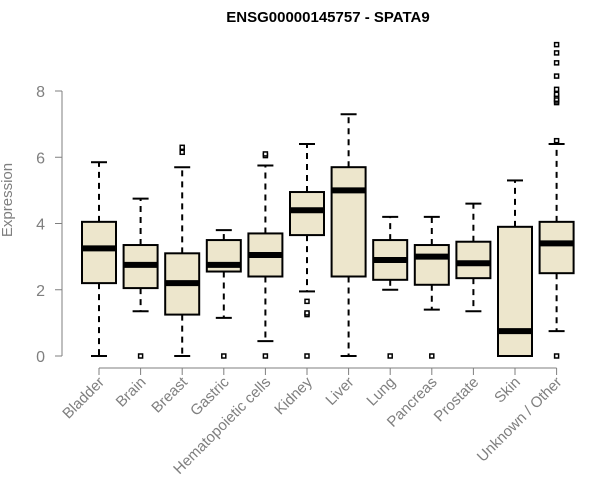 The height and width of the screenshot is (500, 600). What do you see at coordinates (40, 225) in the screenshot?
I see `y-tick-label: 4` at bounding box center [40, 225].